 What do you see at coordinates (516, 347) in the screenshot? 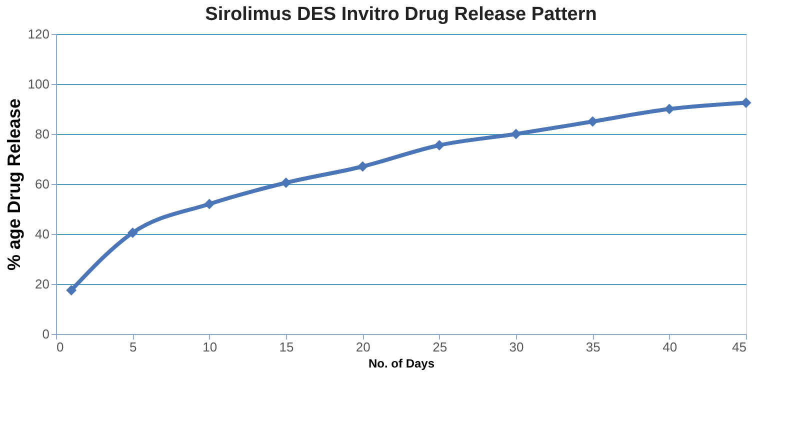
I see `x-tick-label: 30` at bounding box center [516, 347].